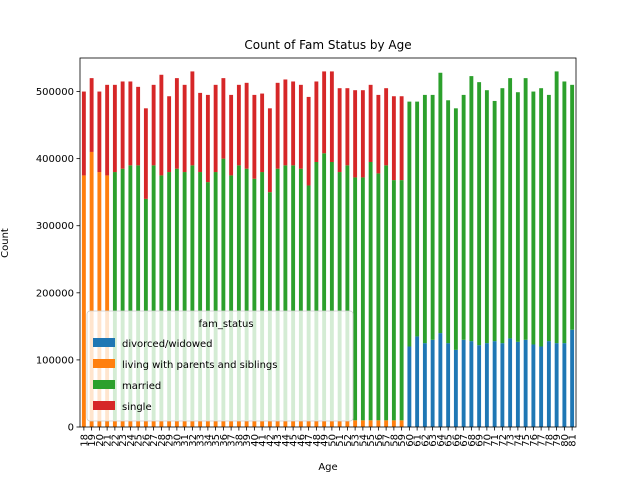 This screenshot has width=640, height=480. What do you see at coordinates (154, 440) in the screenshot?
I see `x-tick-label: 27` at bounding box center [154, 440].